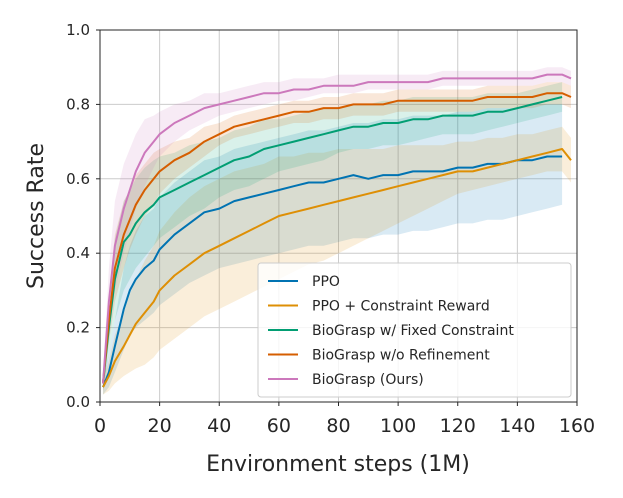 The width and height of the screenshot is (623, 498). Describe the element at coordinates (398, 426) in the screenshot. I see `x-tick-label: 100` at that location.